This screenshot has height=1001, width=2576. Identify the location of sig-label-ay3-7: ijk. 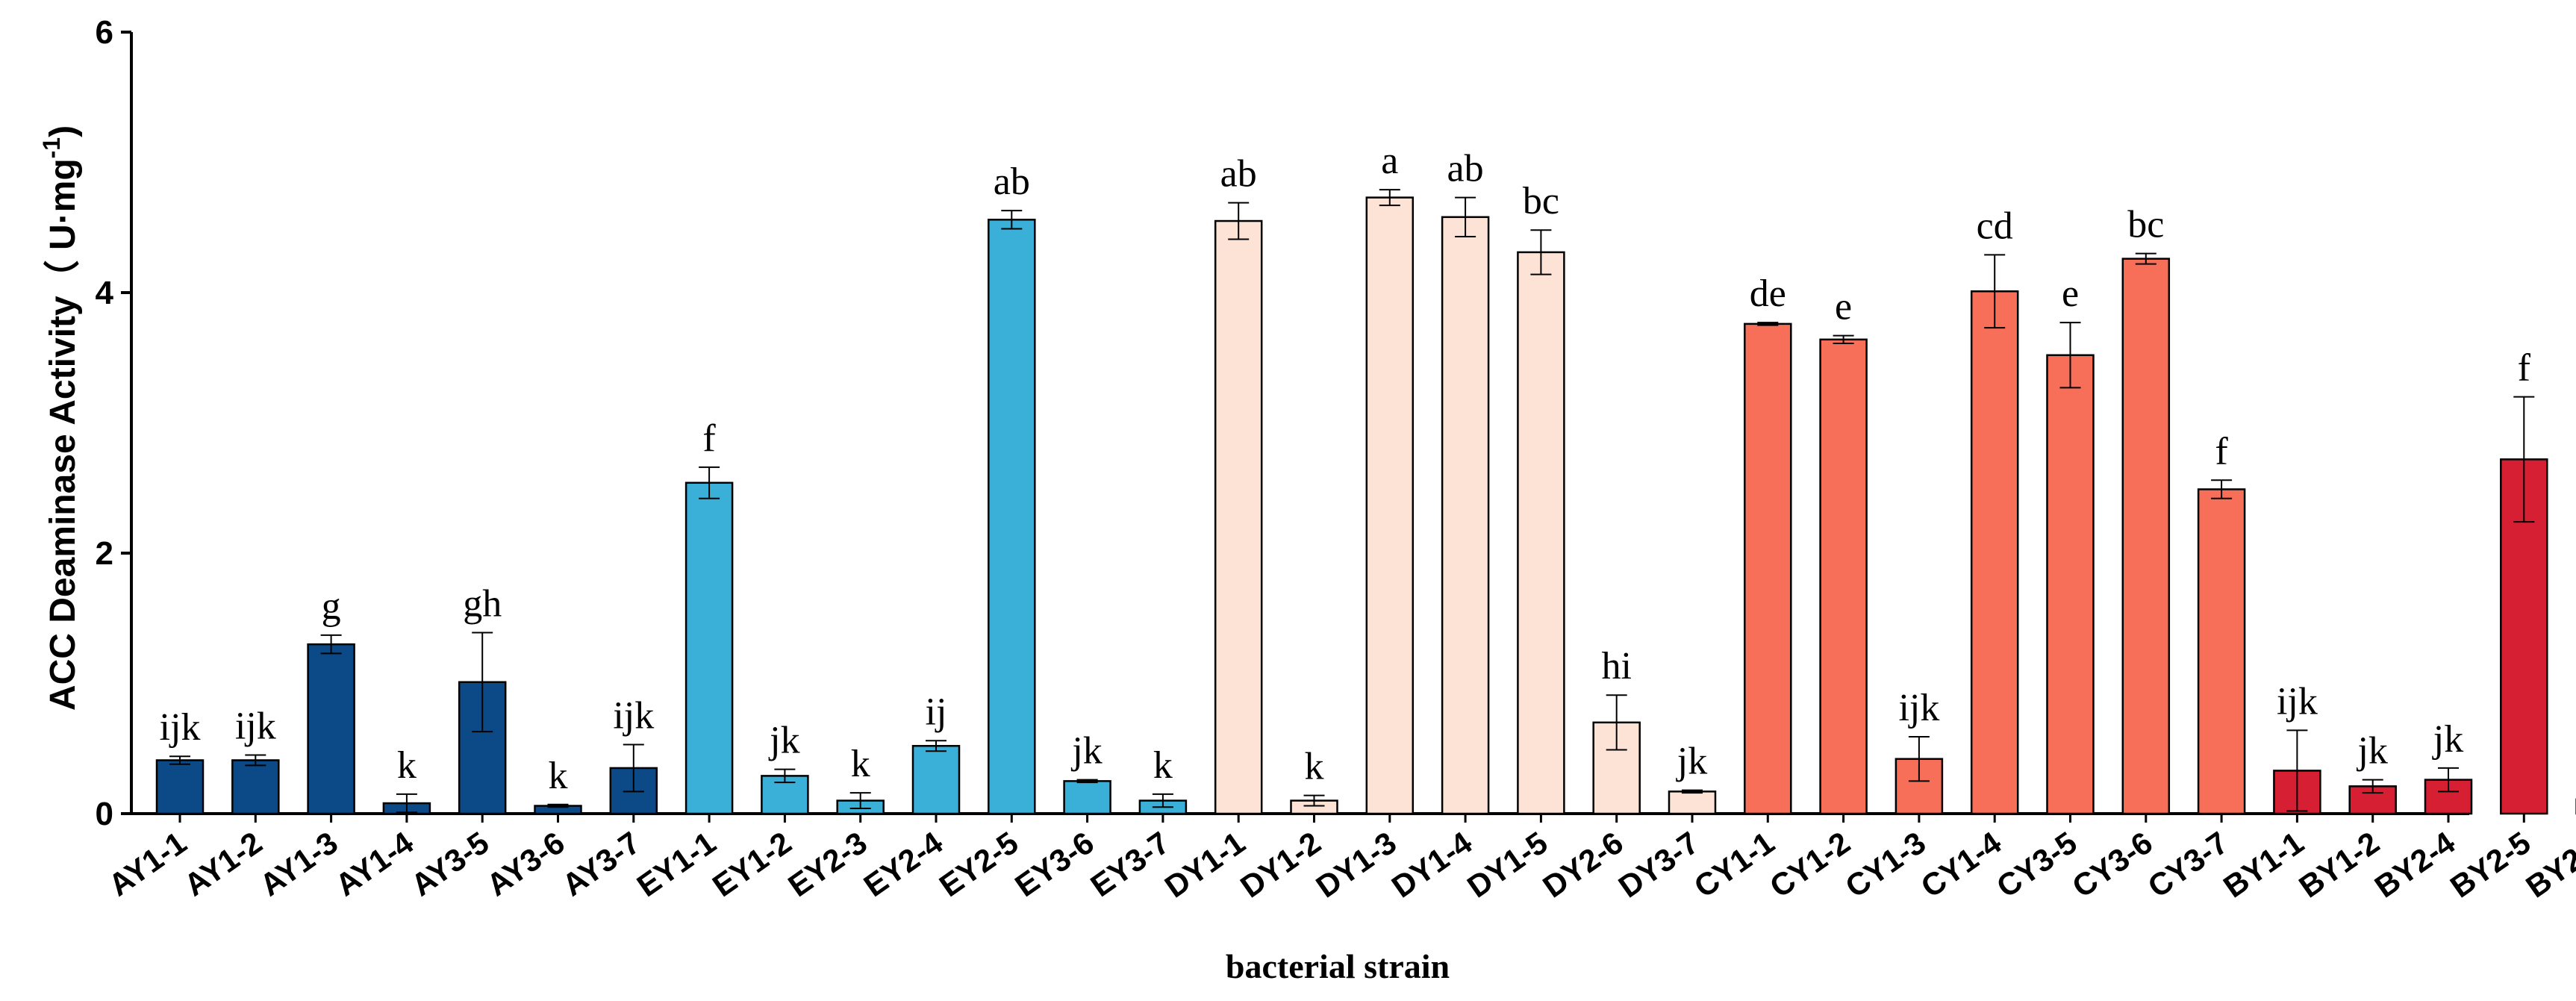
(633, 716).